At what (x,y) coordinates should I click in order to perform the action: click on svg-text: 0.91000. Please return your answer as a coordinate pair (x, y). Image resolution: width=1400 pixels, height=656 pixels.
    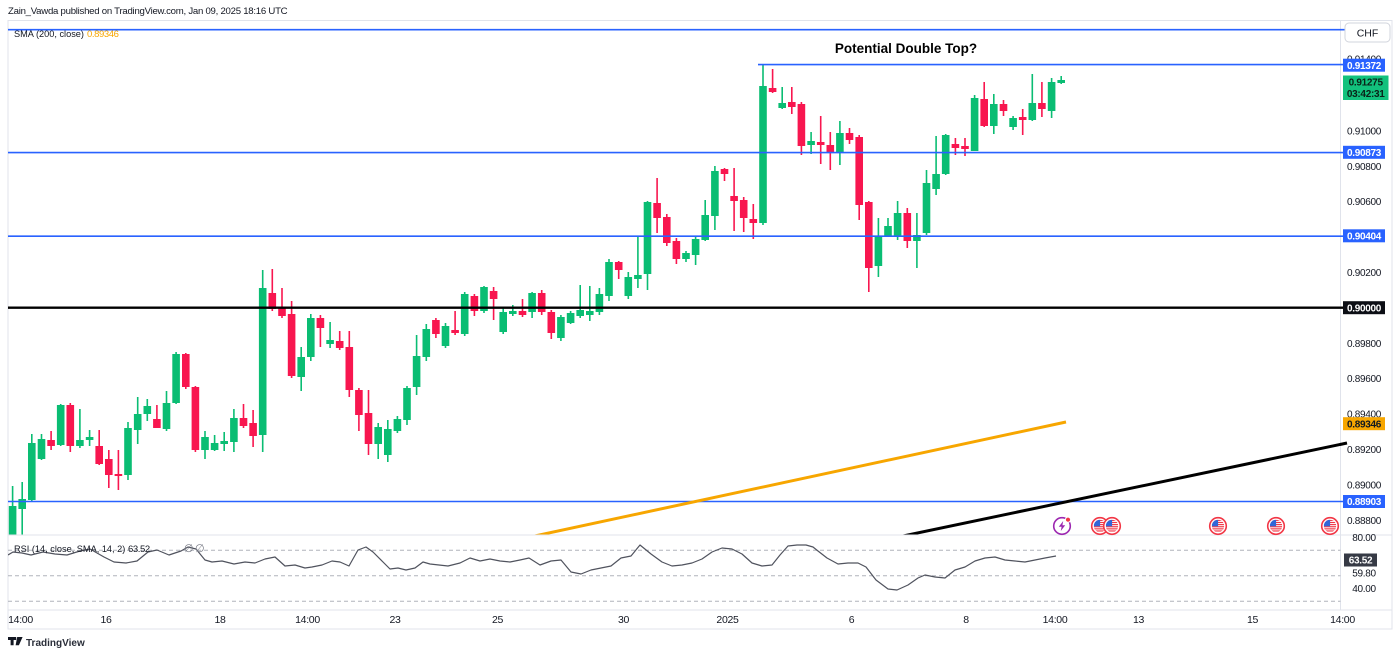
    Looking at the image, I should click on (1364, 131).